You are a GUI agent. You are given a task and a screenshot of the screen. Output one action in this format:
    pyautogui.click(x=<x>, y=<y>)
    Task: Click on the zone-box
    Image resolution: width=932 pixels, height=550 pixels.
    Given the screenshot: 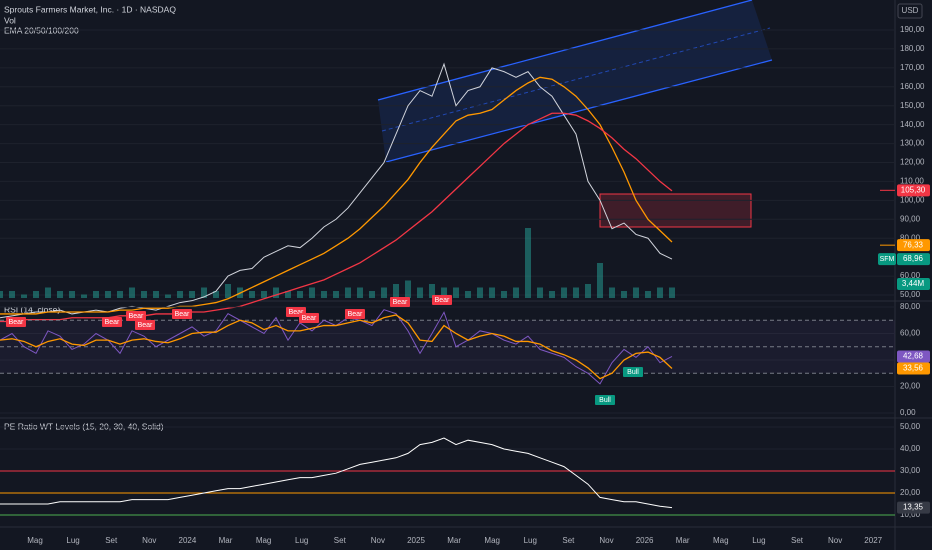 What is the action you would take?
    pyautogui.click(x=675, y=210)
    